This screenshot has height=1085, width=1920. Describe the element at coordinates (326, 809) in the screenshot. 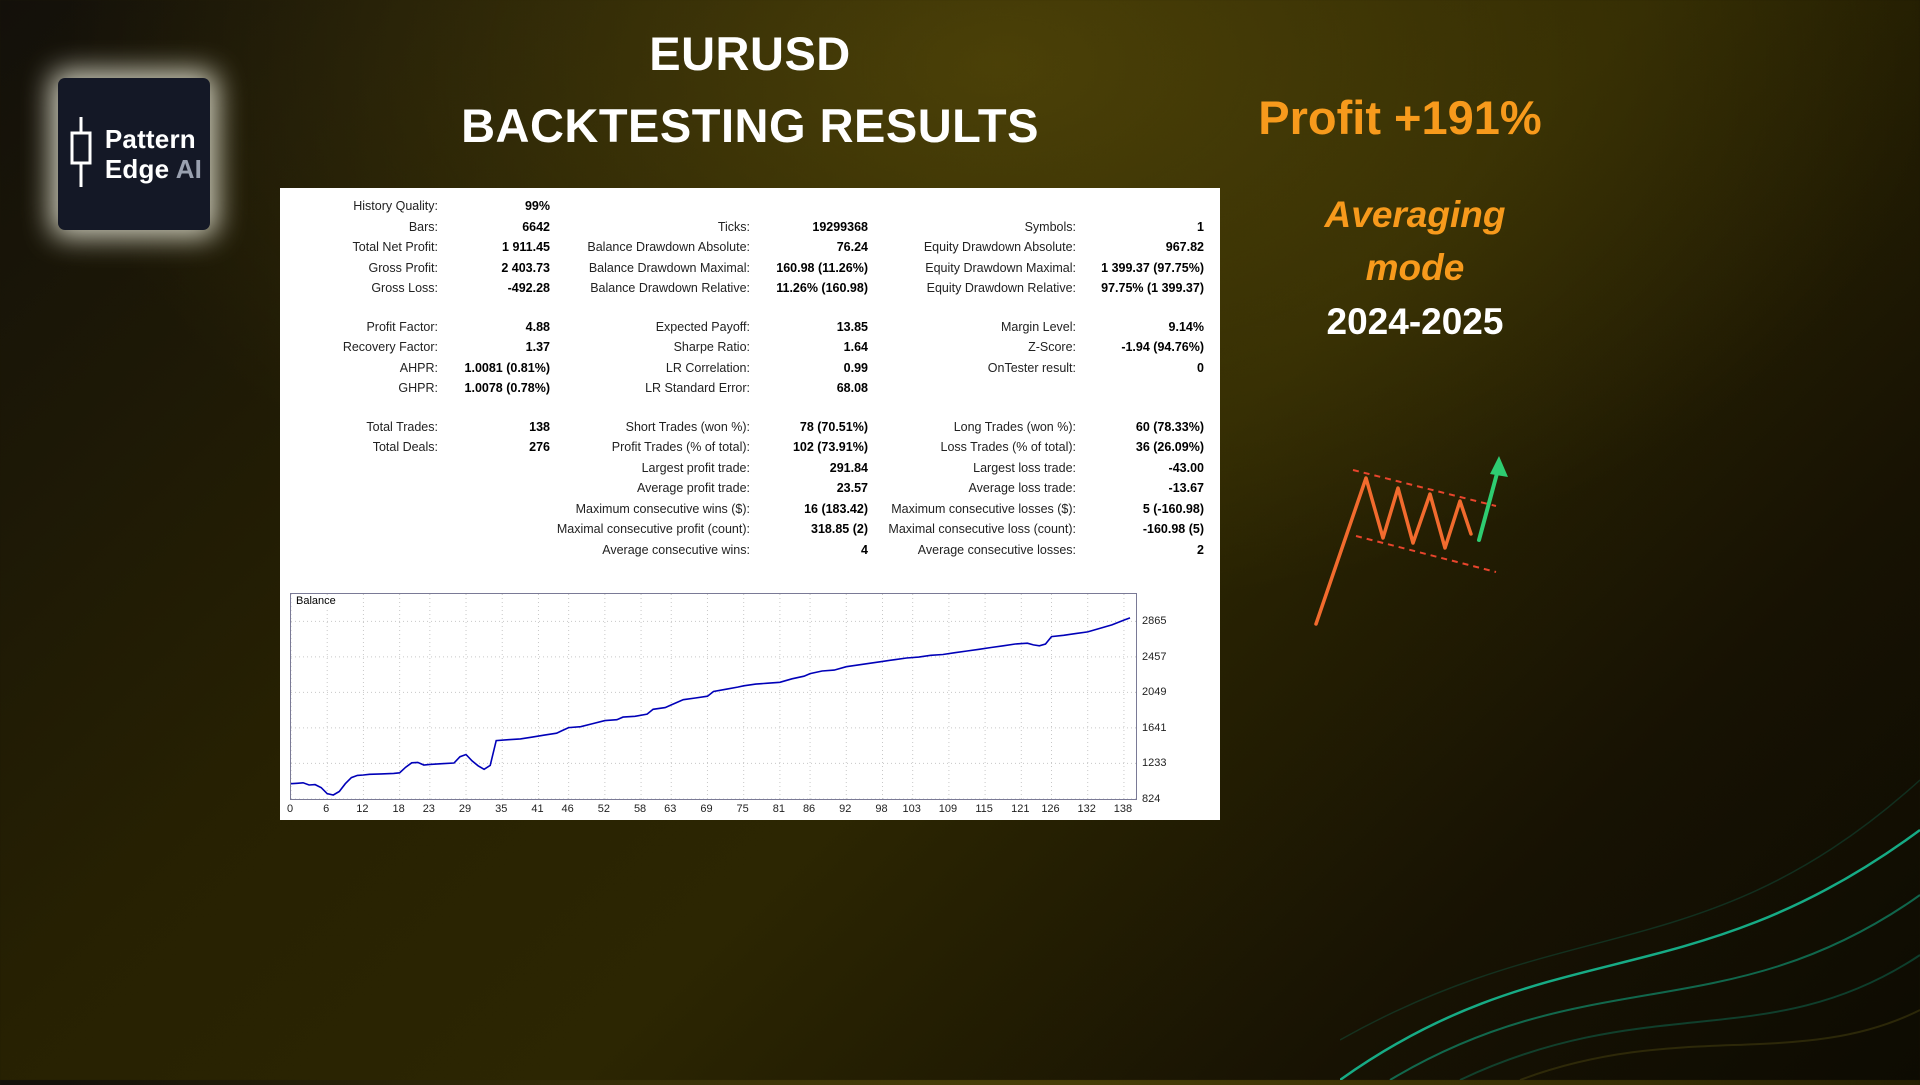

I see `x-axis-tick-label: 6` at that location.